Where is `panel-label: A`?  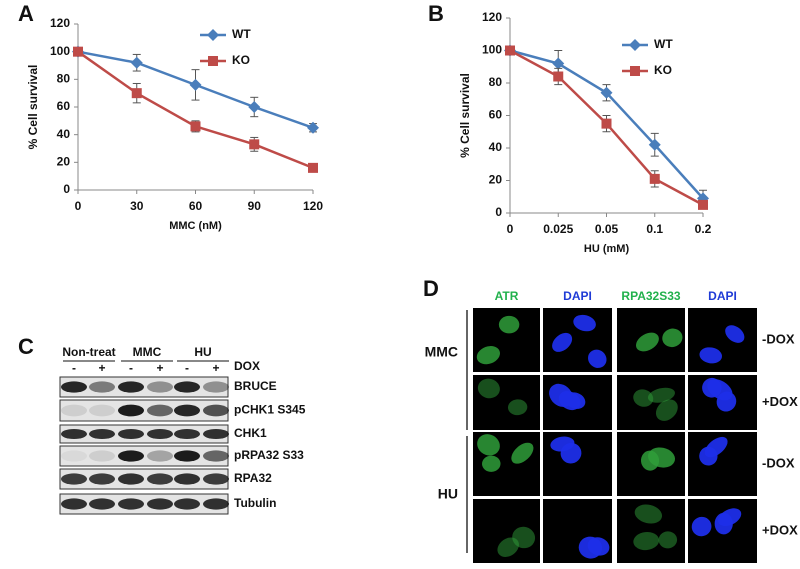
panel-label: A is located at coordinates (26, 13).